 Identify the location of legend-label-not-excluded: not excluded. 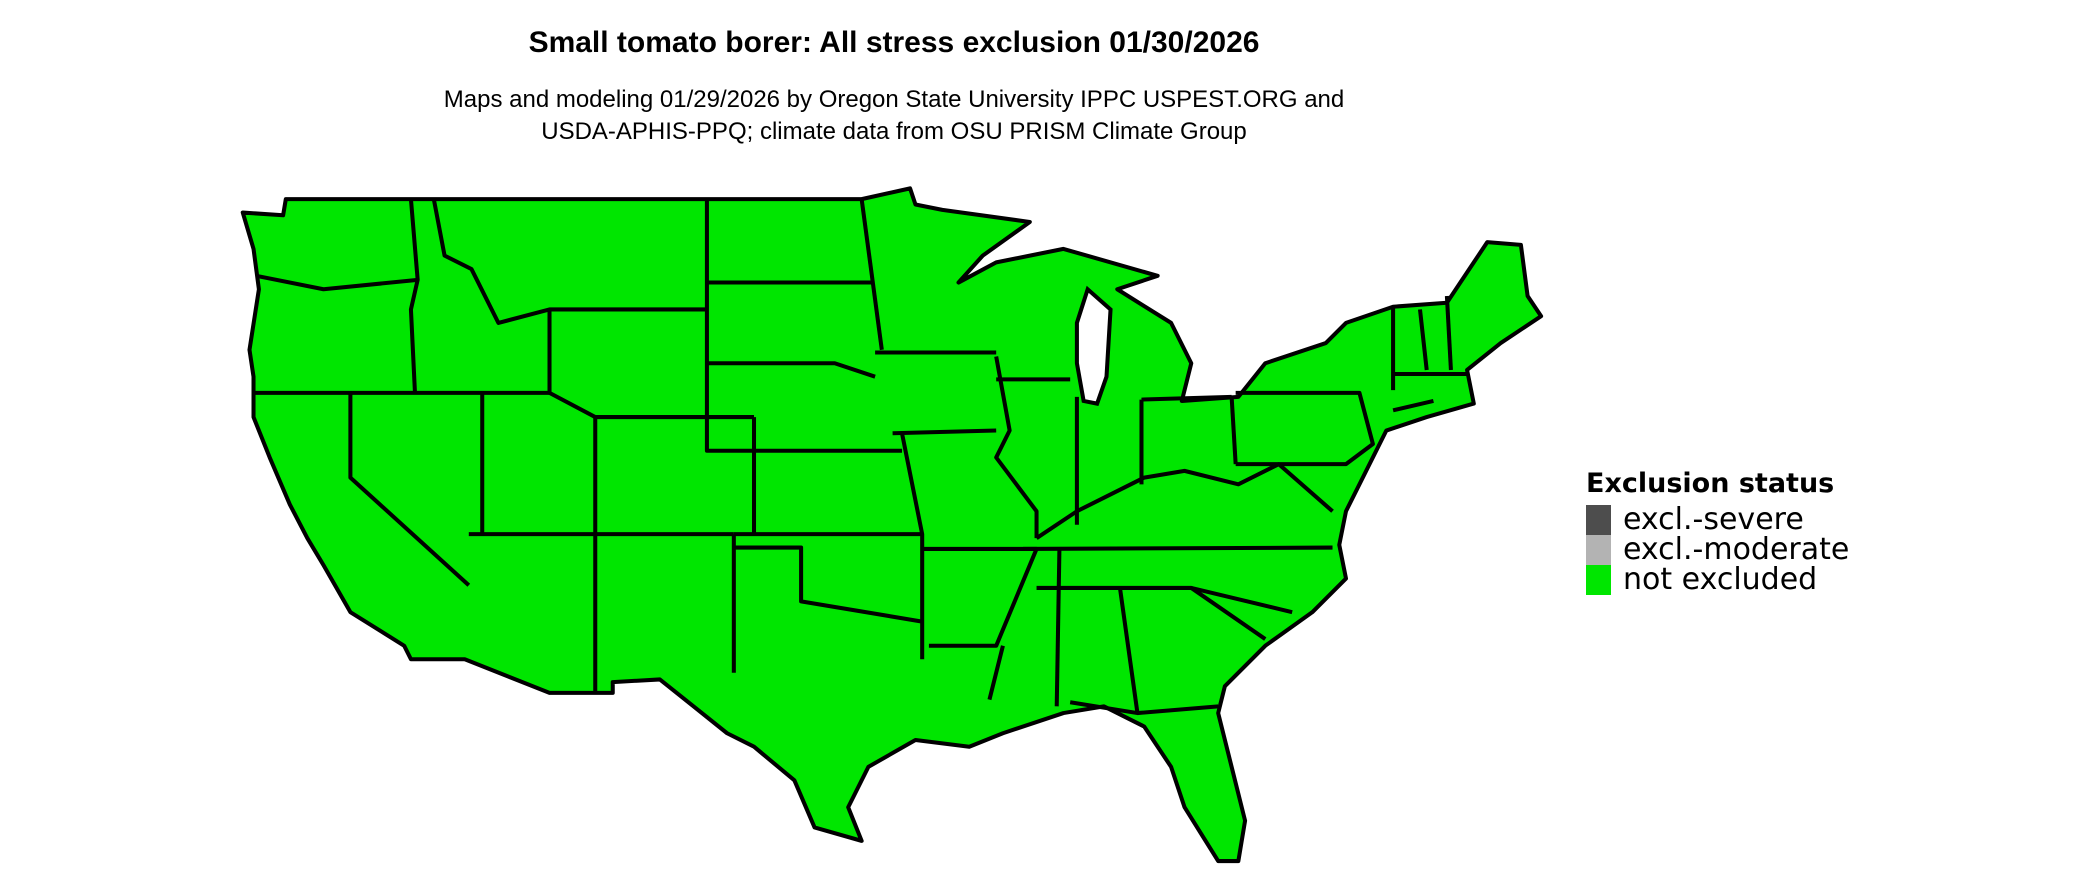
(1720, 579).